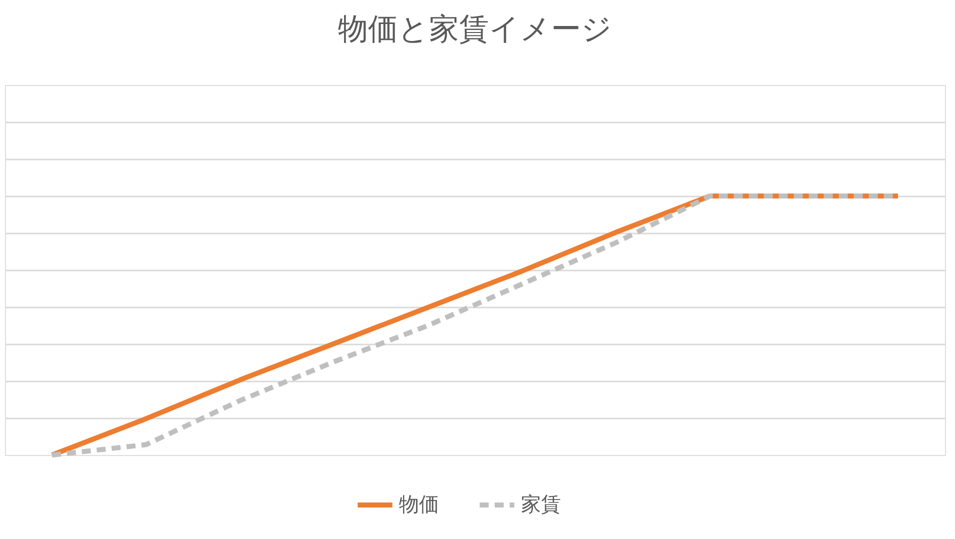 This screenshot has width=955, height=539. Describe the element at coordinates (419, 504) in the screenshot. I see `legend-label: 物価` at that location.